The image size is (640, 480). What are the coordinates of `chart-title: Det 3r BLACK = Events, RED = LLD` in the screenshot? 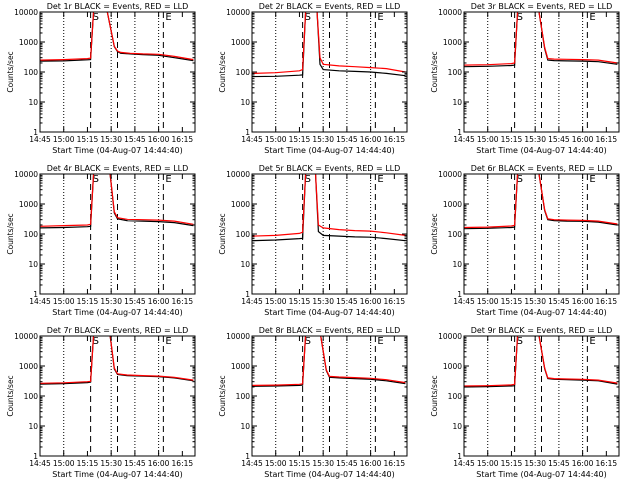 It's located at (542, 6).